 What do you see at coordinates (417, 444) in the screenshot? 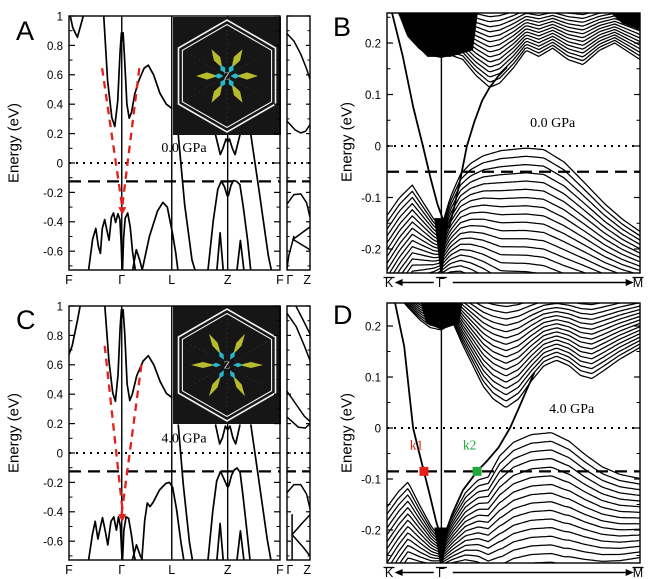
I see `svg-text: k1` at bounding box center [417, 444].